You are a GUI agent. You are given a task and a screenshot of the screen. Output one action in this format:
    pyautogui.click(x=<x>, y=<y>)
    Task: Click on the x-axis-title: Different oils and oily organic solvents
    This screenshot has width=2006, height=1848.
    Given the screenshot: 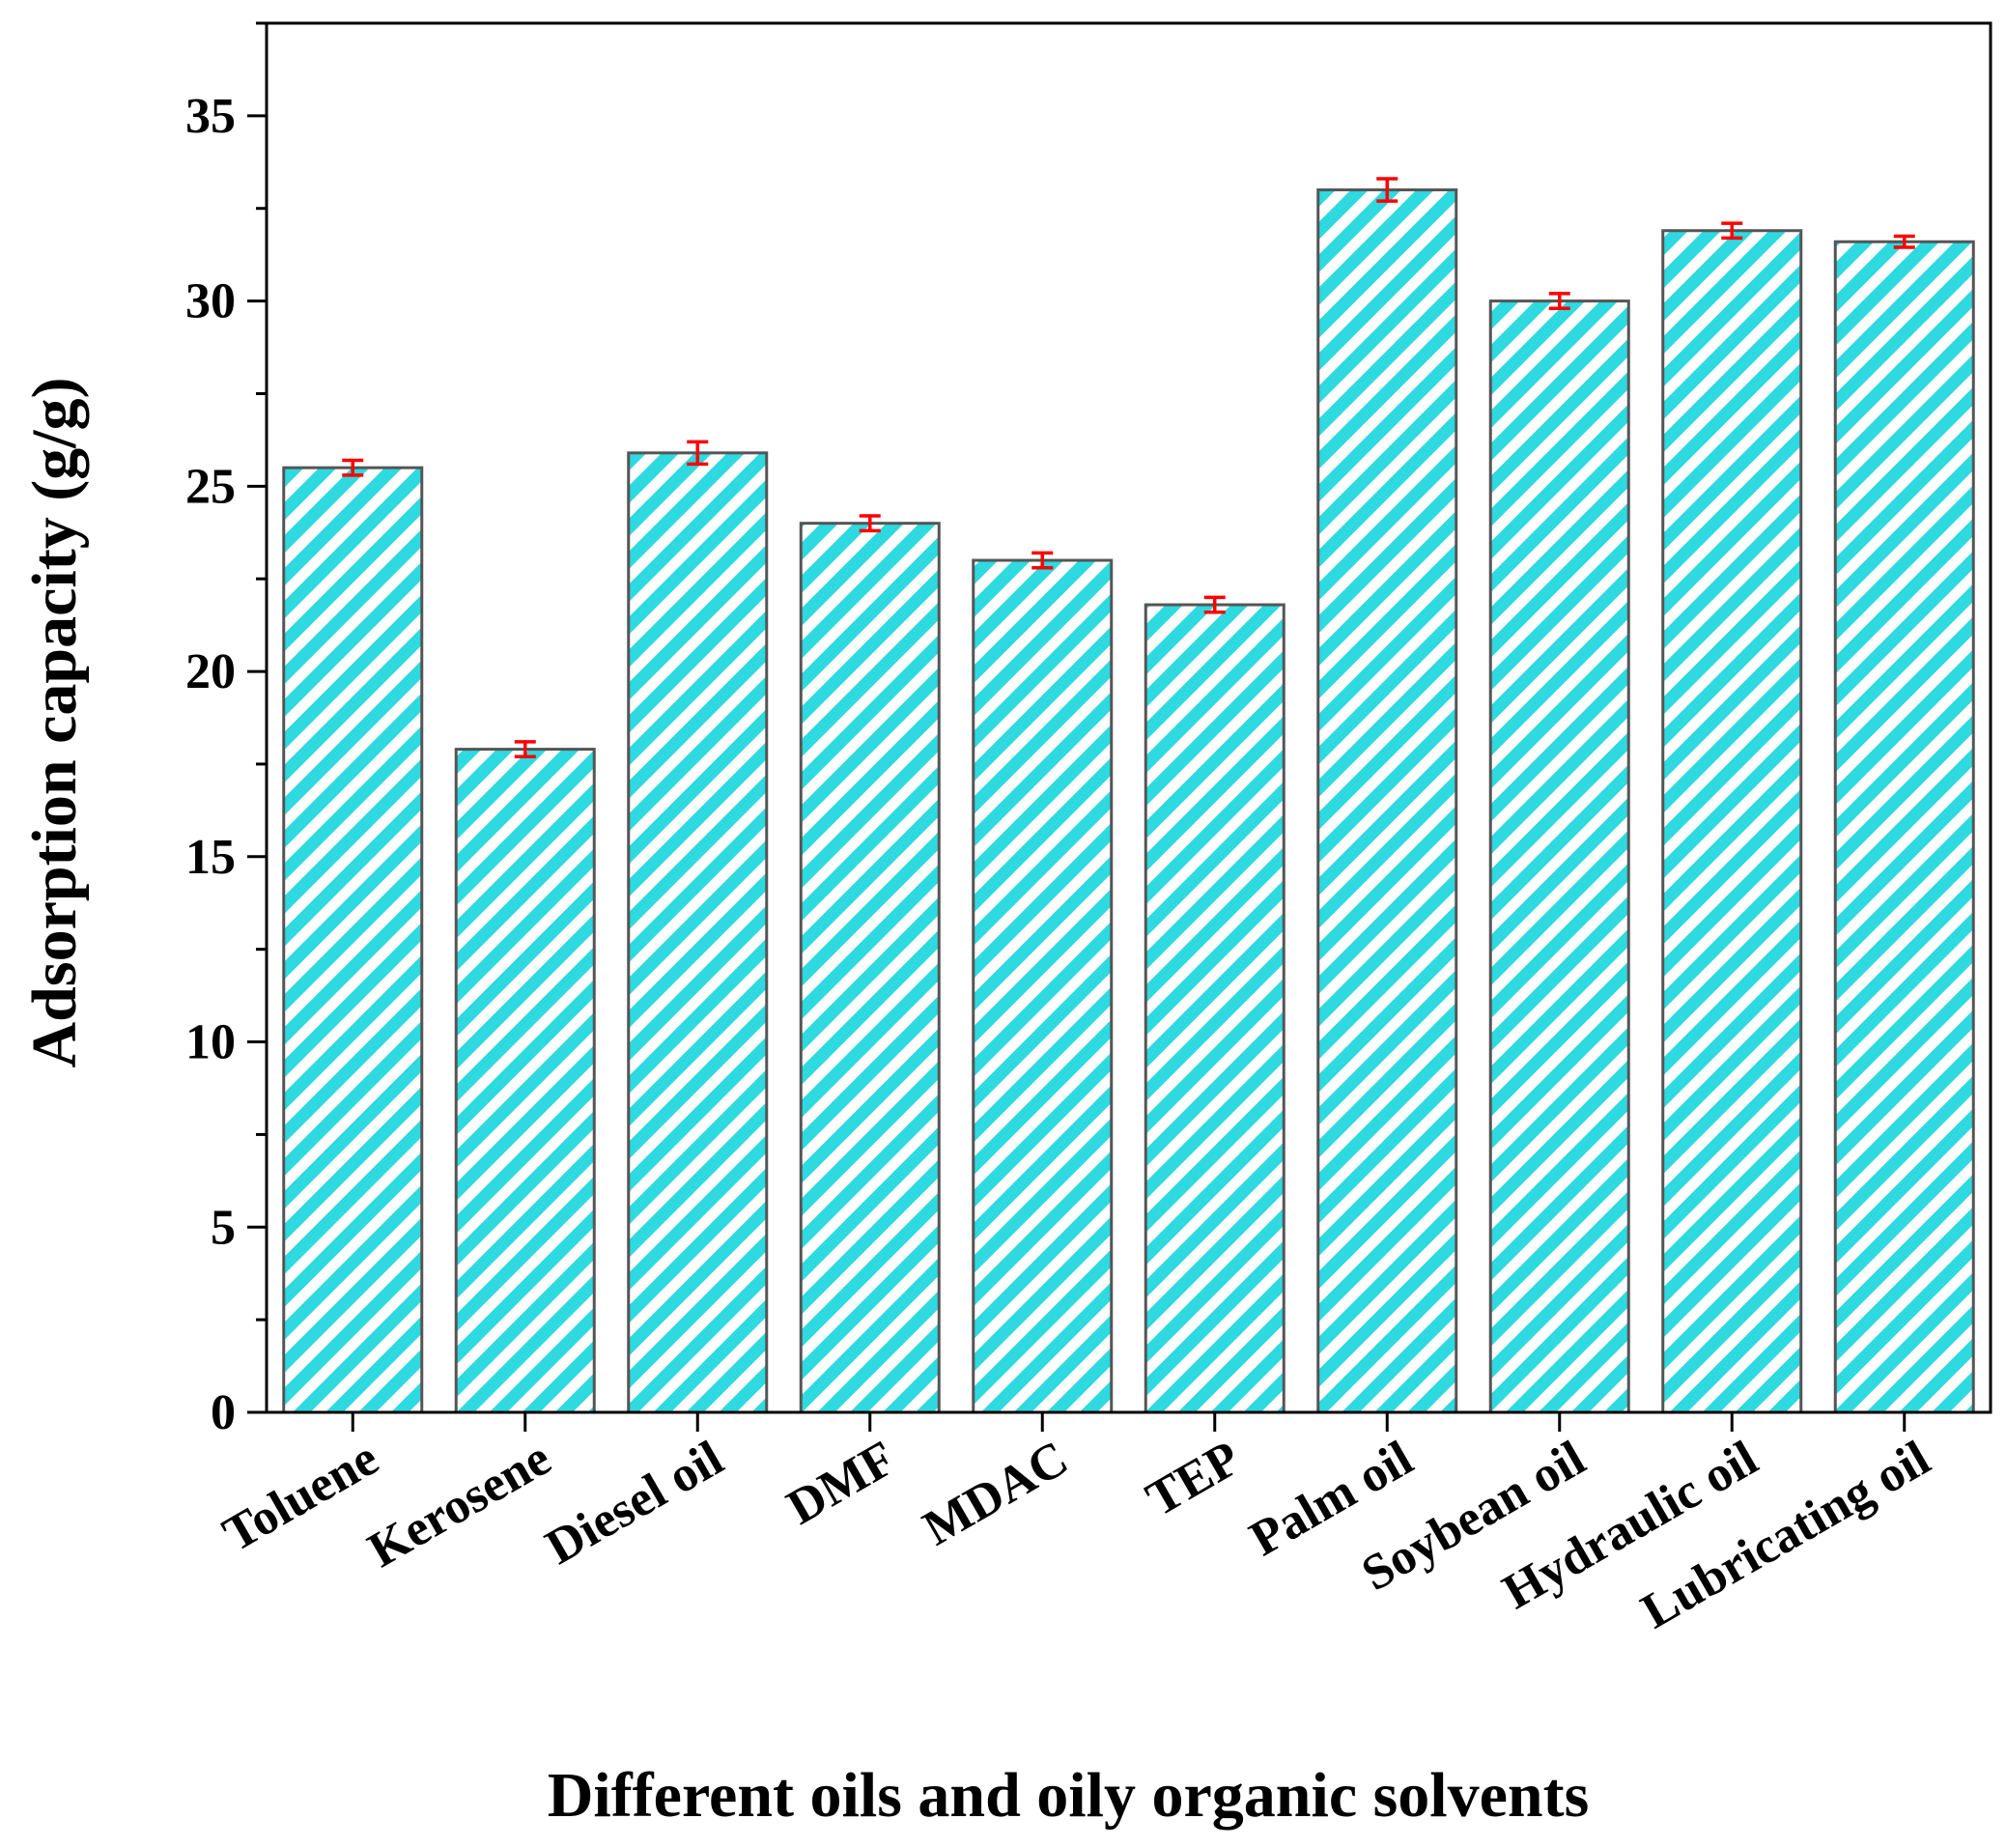 What is the action you would take?
    pyautogui.click(x=1069, y=1795)
    